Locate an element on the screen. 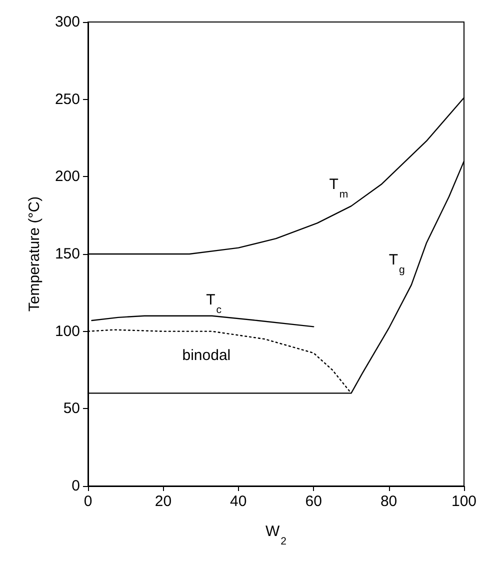 This screenshot has height=568, width=488. line-series is located at coordinates (202, 321).